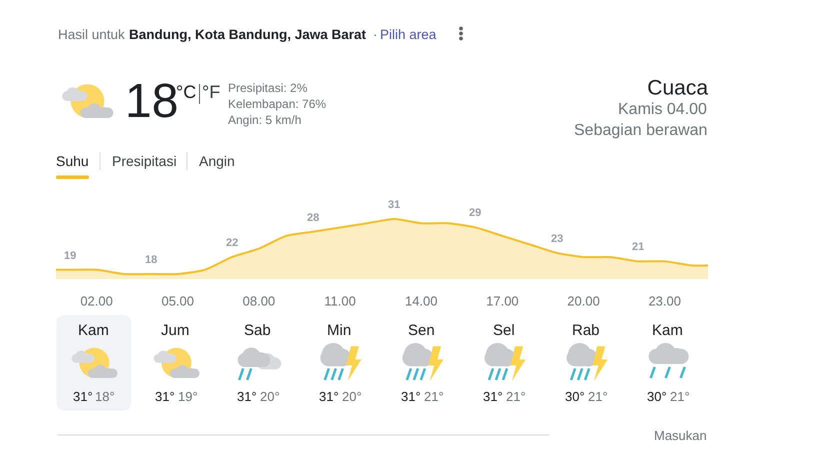 The height and width of the screenshot is (454, 813). What do you see at coordinates (586, 330) in the screenshot?
I see `annotation: Rab` at bounding box center [586, 330].